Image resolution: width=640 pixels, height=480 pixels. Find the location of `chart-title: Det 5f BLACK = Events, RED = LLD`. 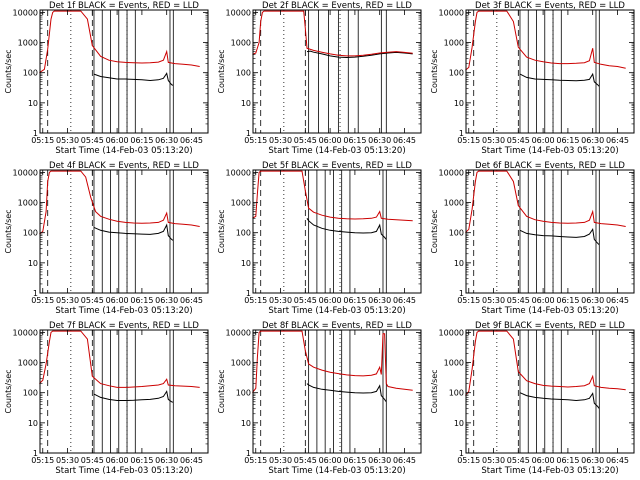

chart-title: Det 5f BLACK = Events, RED = LLD is located at coordinates (337, 166).